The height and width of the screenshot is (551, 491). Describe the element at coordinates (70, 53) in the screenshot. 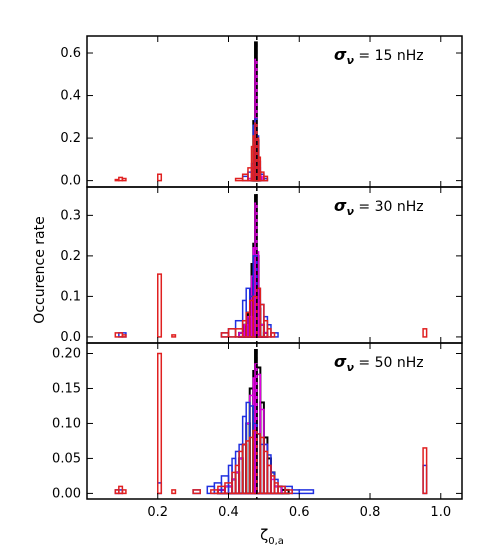

I see `y-tick-label: 0.6` at that location.